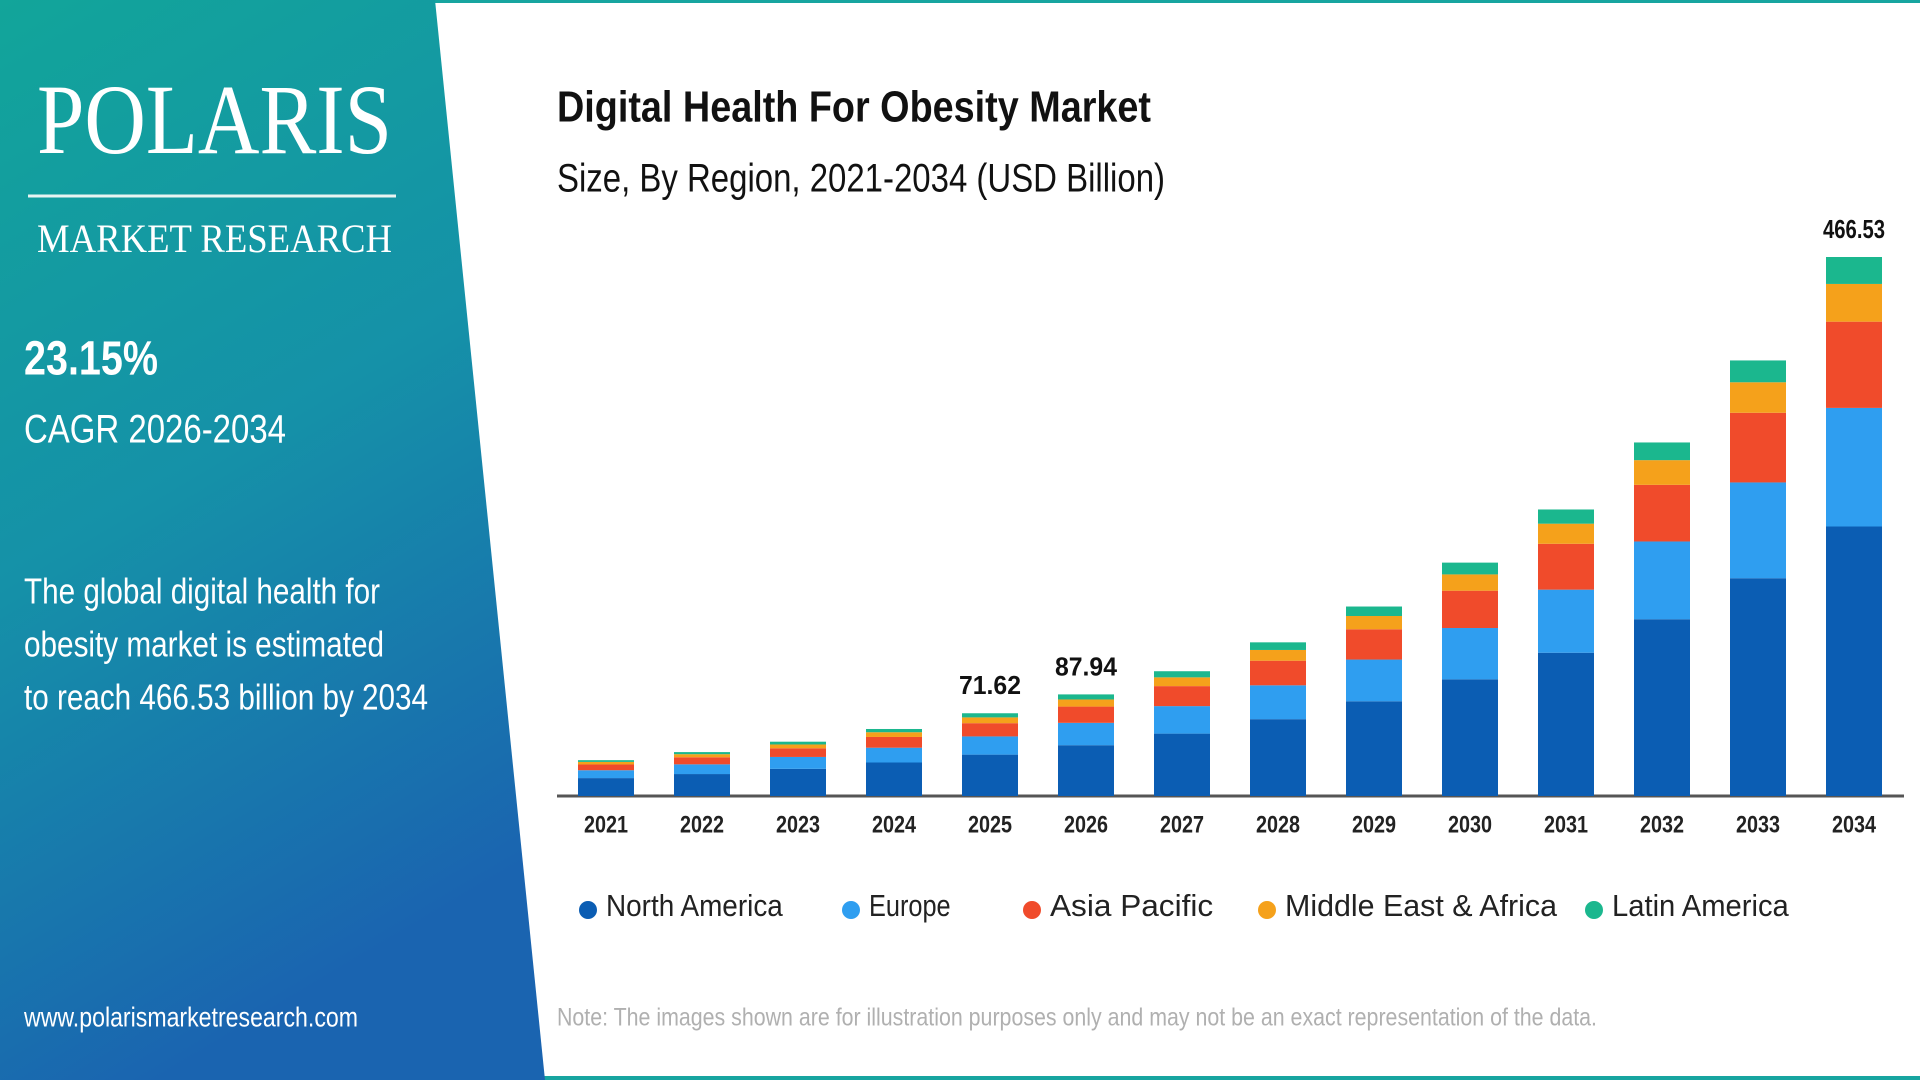 This screenshot has width=1920, height=1080. What do you see at coordinates (1470, 824) in the screenshot?
I see `x-tick-label: 2030` at bounding box center [1470, 824].